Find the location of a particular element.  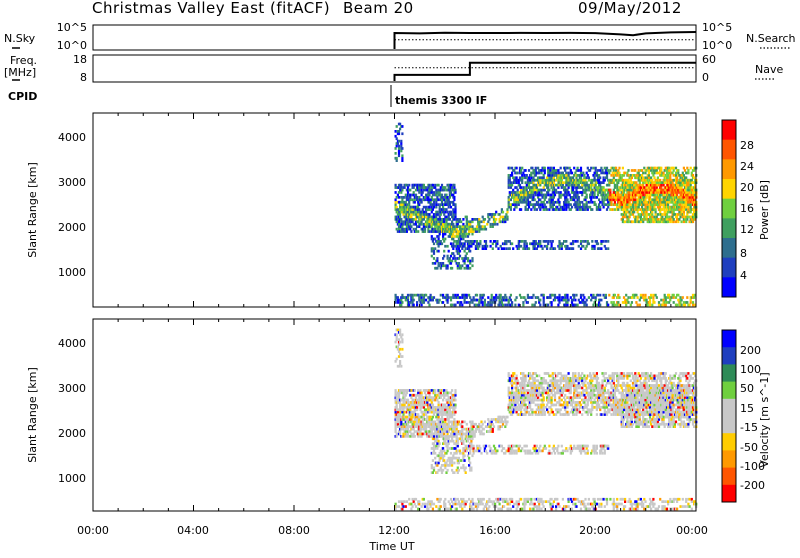

power-colorbar-segment is located at coordinates (729, 268).